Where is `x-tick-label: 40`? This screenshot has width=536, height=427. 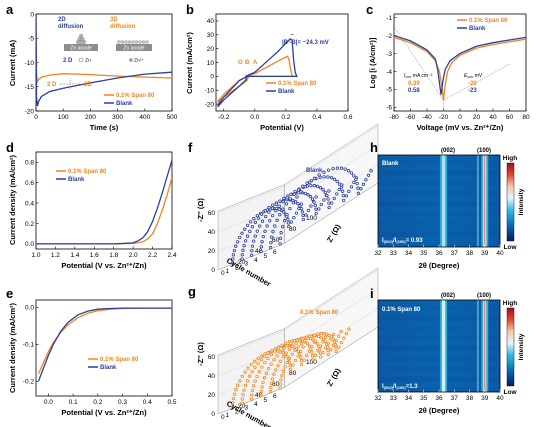 x-tick-label: 40 is located at coordinates (493, 117).